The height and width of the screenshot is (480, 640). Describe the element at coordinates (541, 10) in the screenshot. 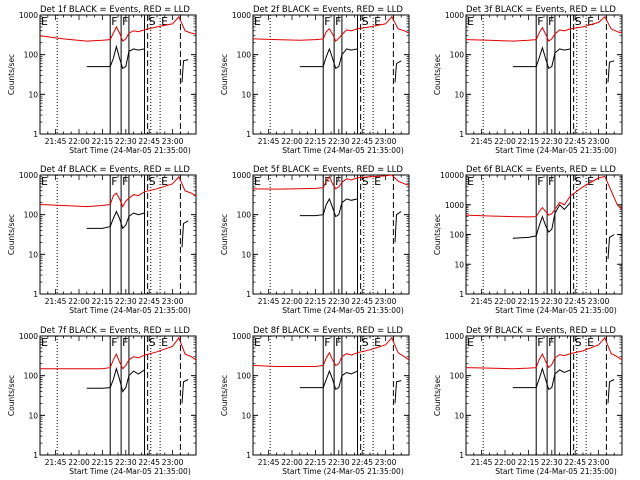

I see `chart-title: Det 3f BLACK = Events, RED = LLD` at that location.